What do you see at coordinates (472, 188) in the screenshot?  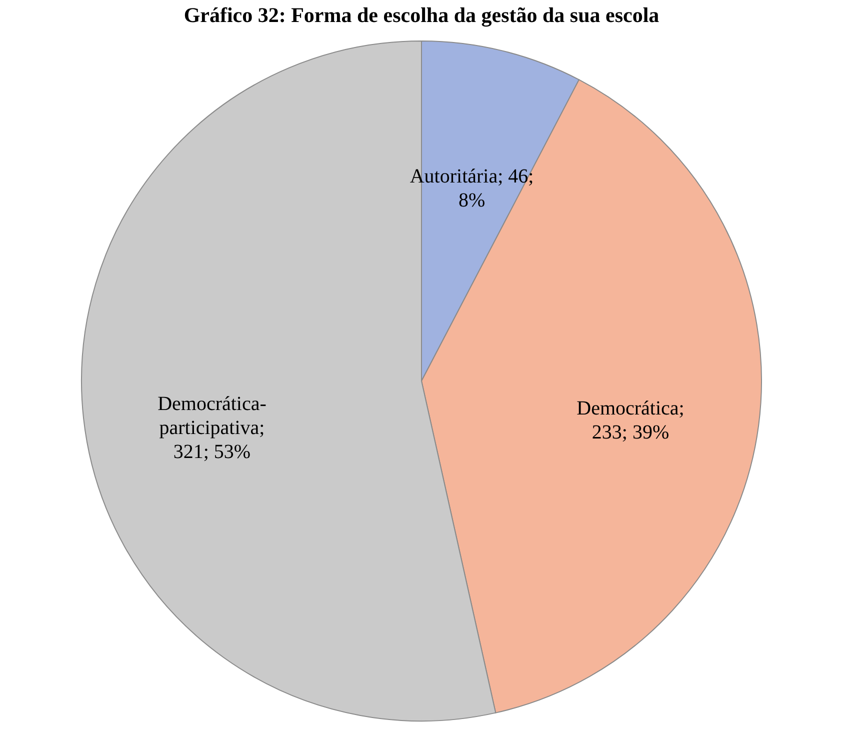 I see `slice-label: Autoritária; 46; 8%` at bounding box center [472, 188].